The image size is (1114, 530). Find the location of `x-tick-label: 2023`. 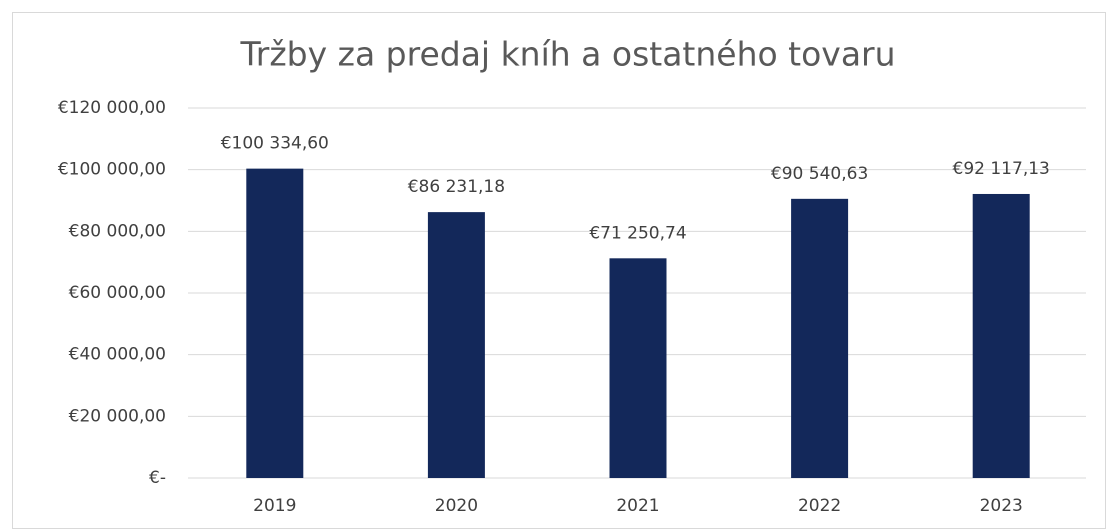

x-tick-label: 2023 is located at coordinates (1001, 506).